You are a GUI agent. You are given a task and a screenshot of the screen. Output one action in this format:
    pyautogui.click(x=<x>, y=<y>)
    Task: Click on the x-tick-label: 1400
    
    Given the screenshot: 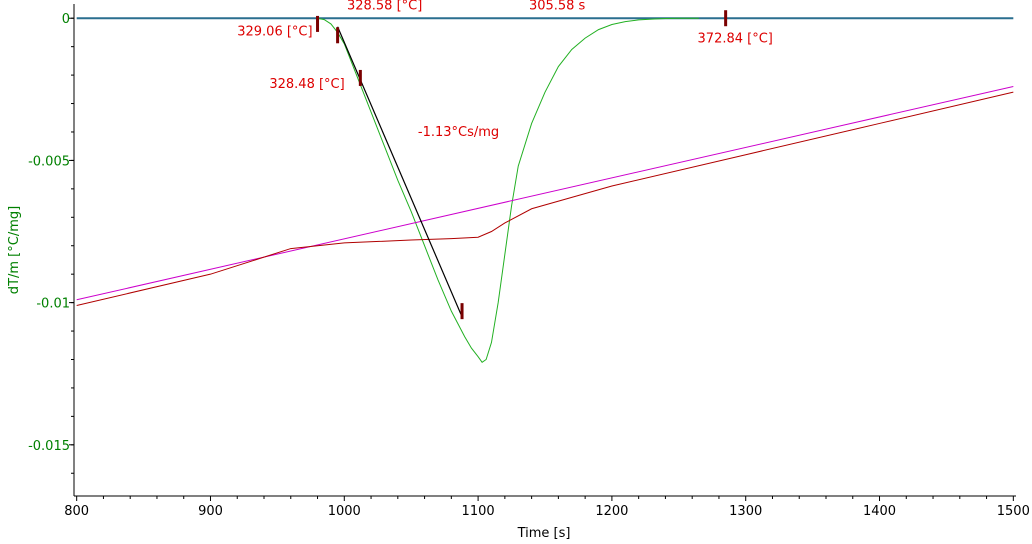 What is the action you would take?
    pyautogui.click(x=879, y=511)
    